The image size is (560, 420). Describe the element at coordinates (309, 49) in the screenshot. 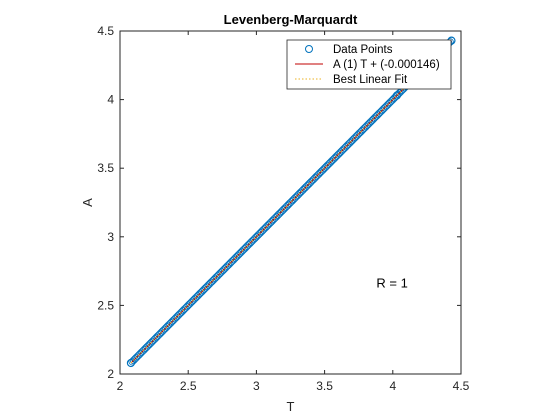

I see `legend-marker` at that location.